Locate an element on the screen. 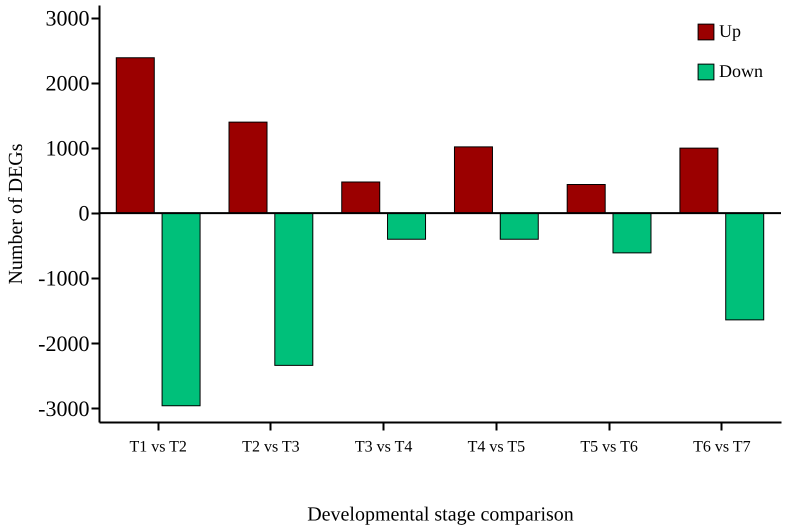 Image resolution: width=787 pixels, height=529 pixels. x-tick-label: T5 vs T6 is located at coordinates (609, 447).